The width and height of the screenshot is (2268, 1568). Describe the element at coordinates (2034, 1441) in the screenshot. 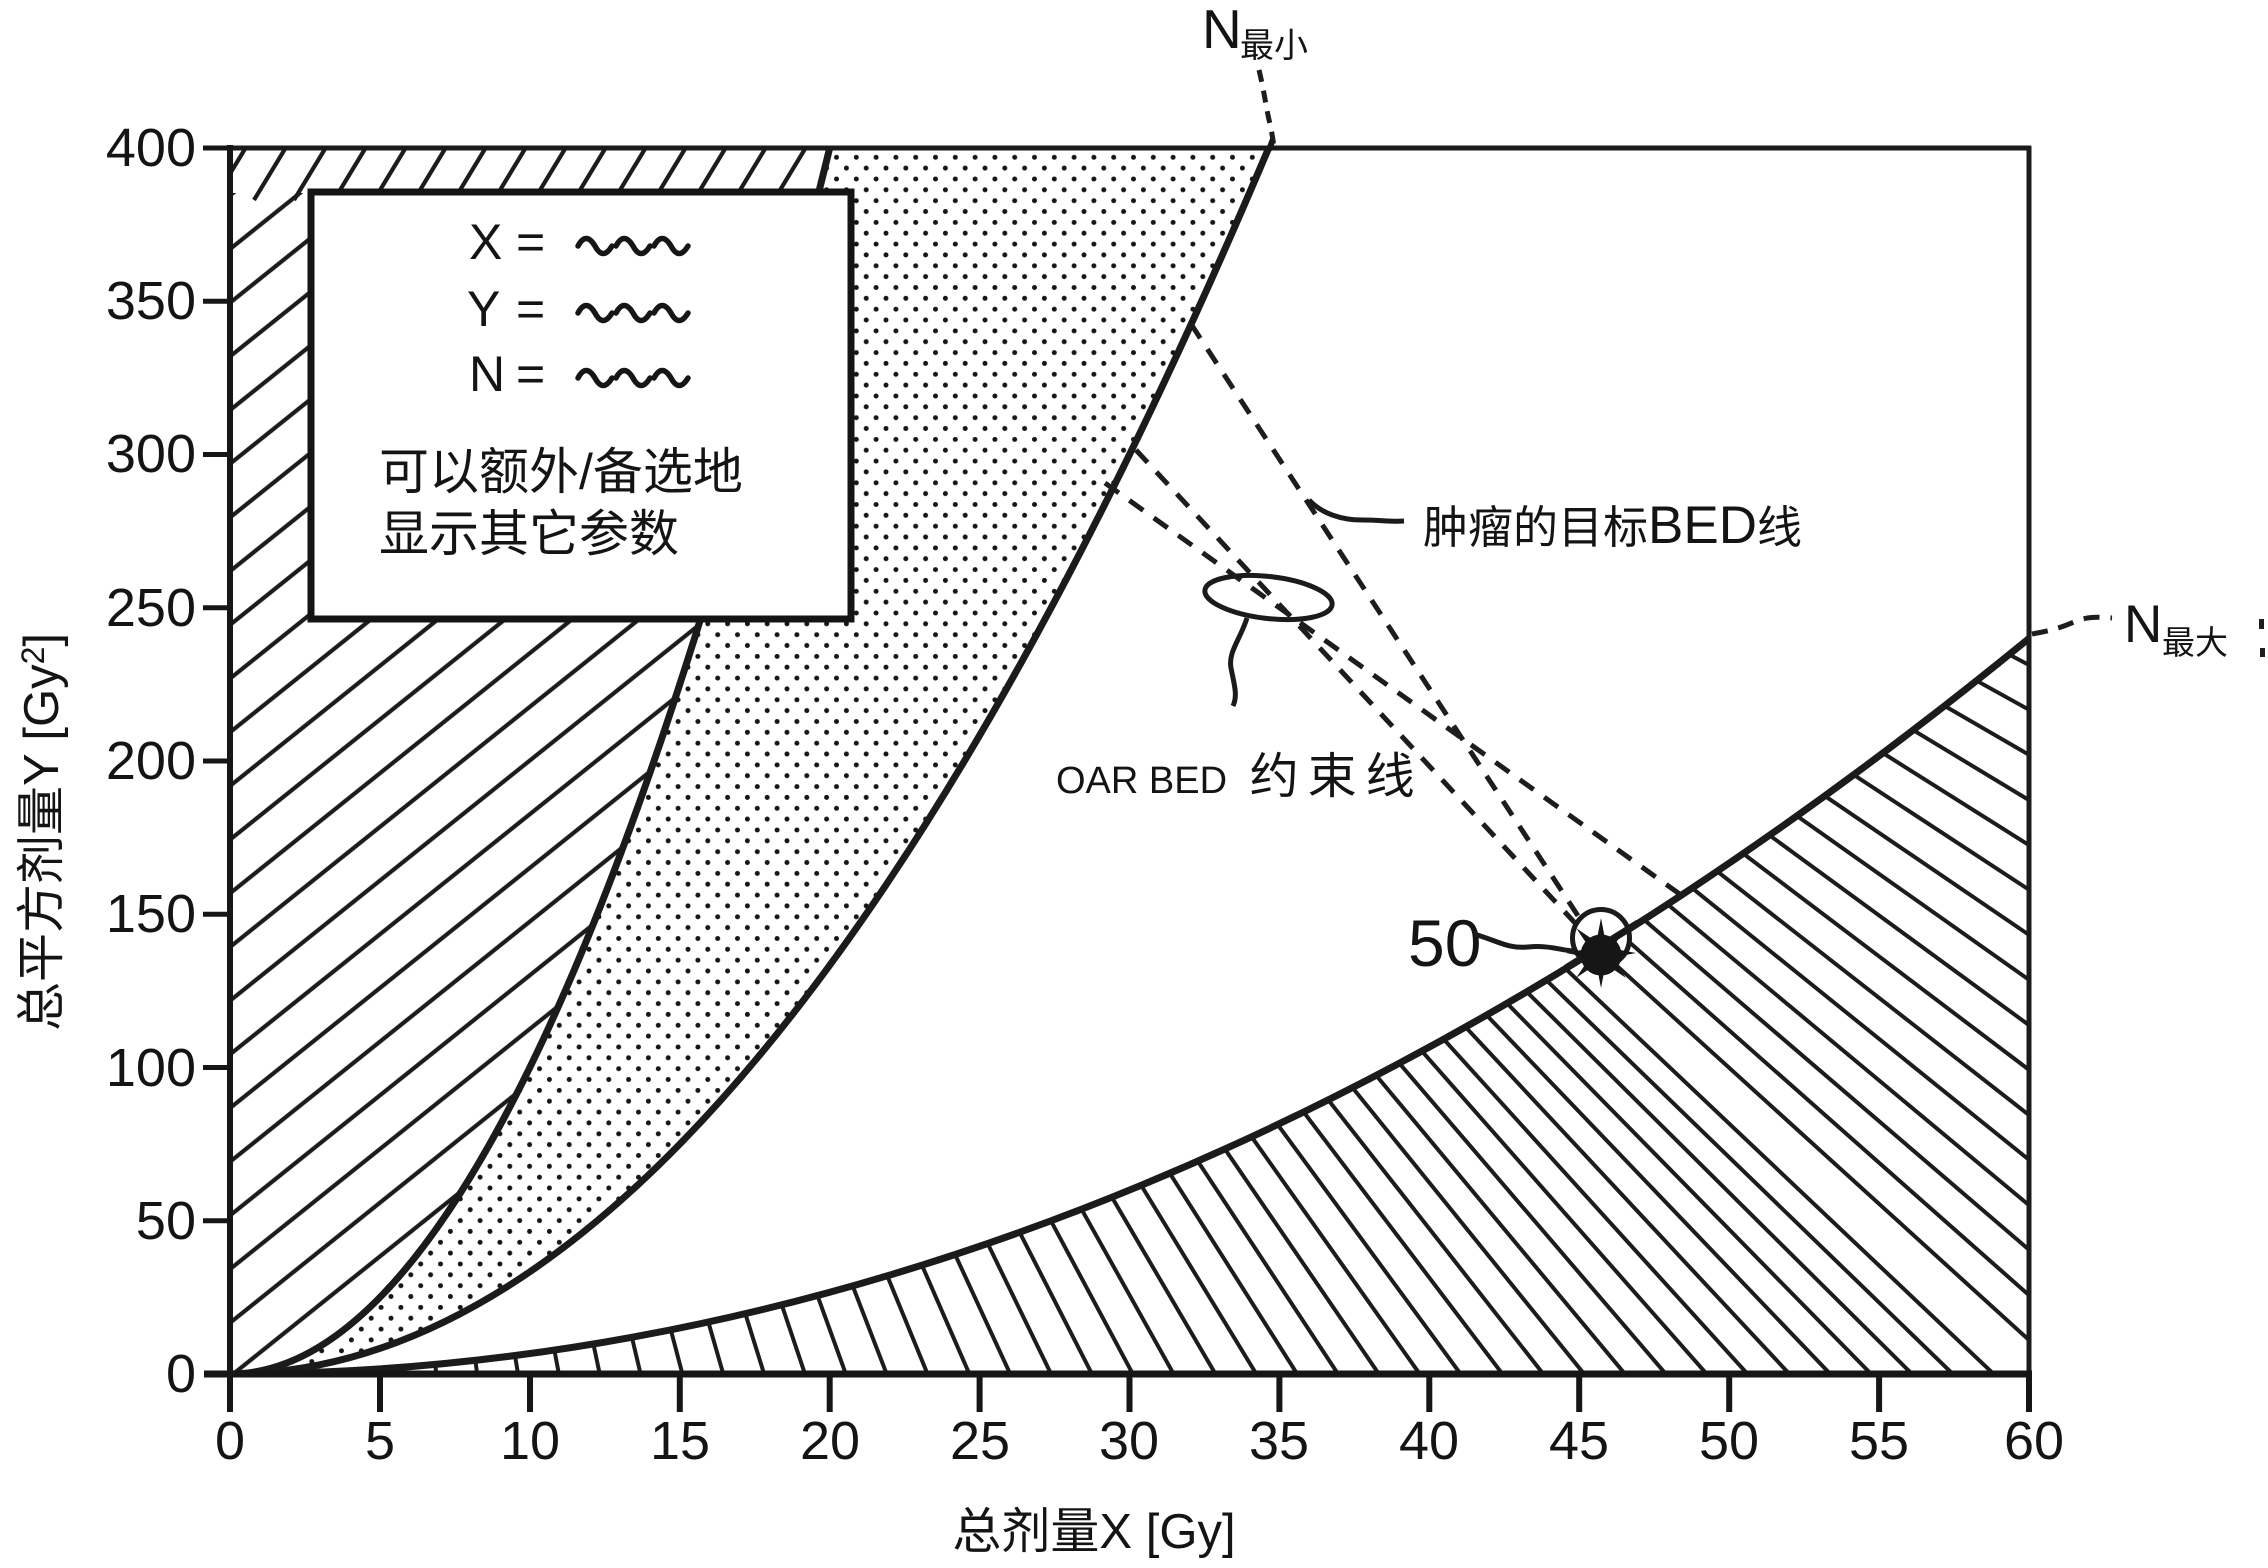

I see `svg-text: 60` at that location.